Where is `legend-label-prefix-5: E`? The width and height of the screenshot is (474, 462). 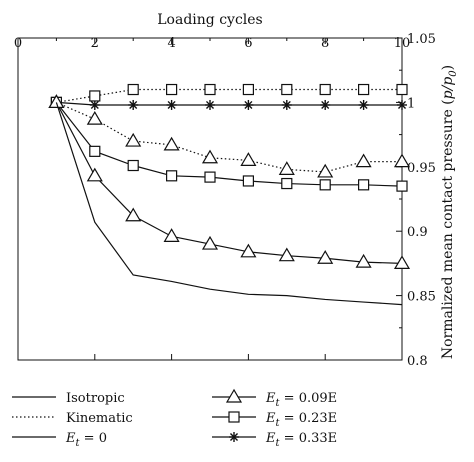
legend-label-prefix-5: E is located at coordinates (270, 438).